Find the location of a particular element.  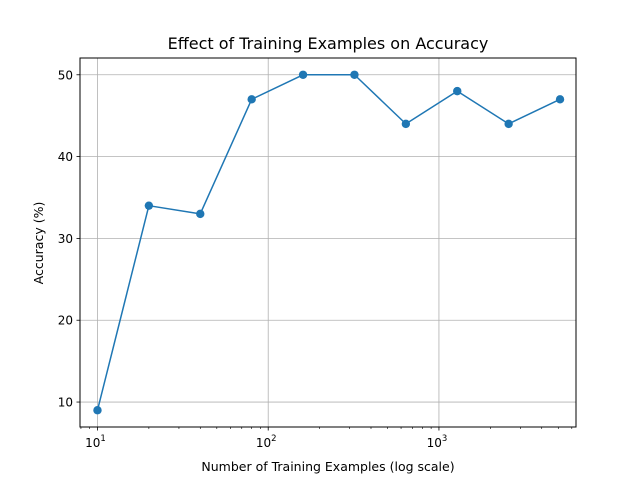

y-axis-label: Accuracy (%) is located at coordinates (38, 243).